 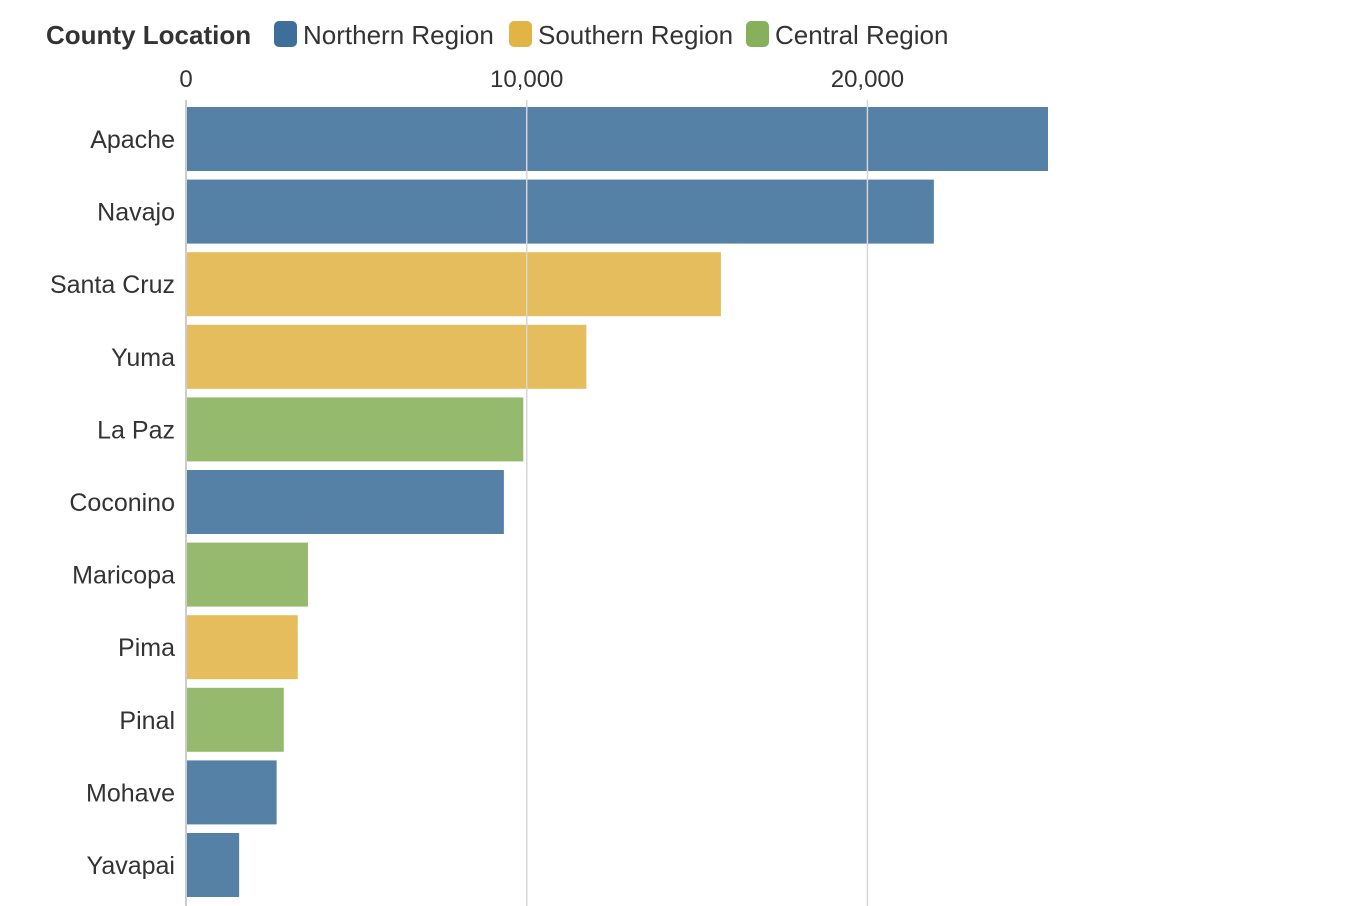 I want to click on category-label: Santa Cruz, so click(x=112, y=285).